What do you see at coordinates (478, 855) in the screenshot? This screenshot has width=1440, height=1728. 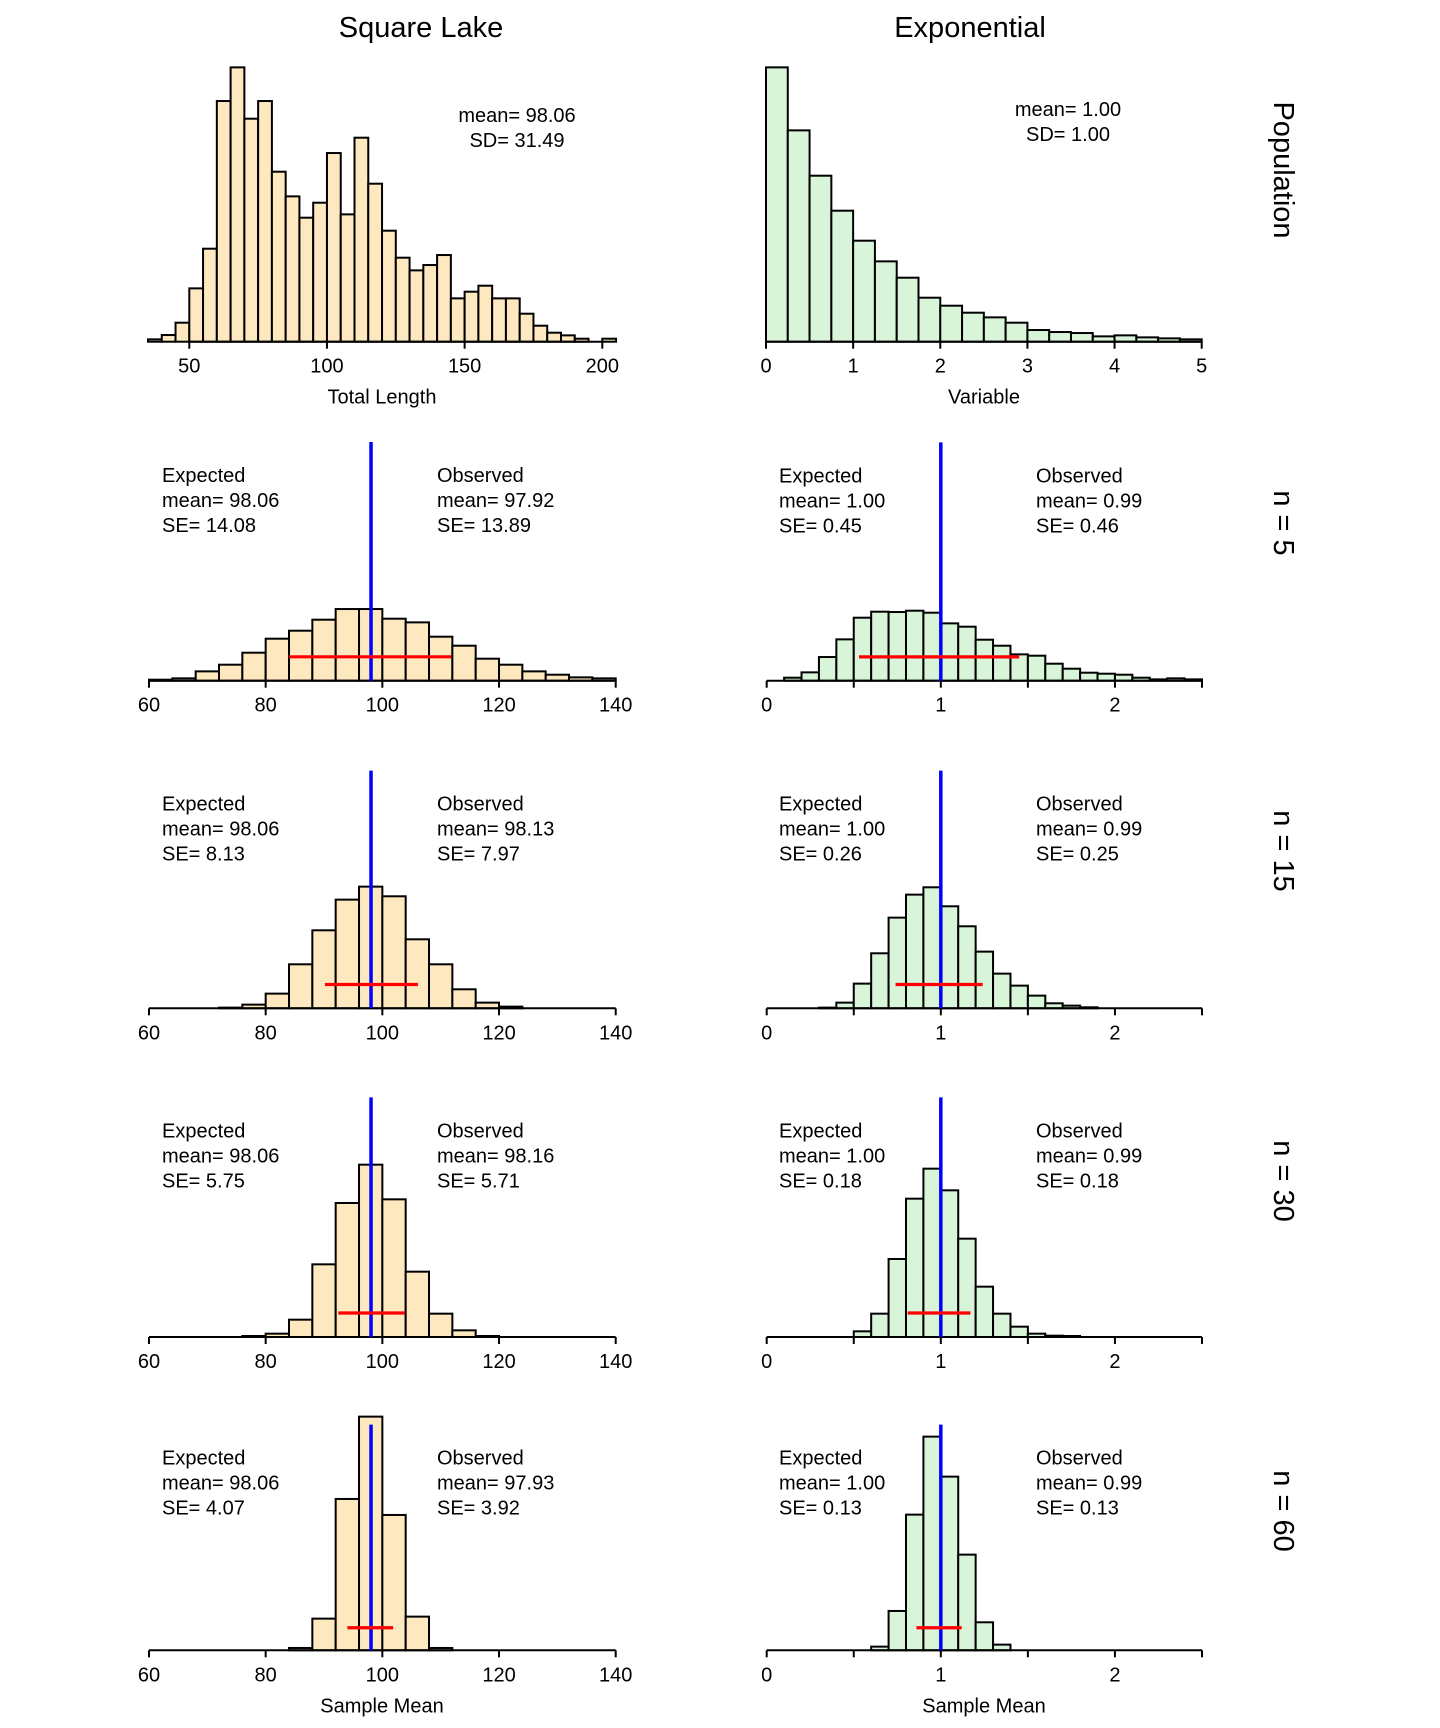 I see `observed-stat-text: SE= 7.97` at bounding box center [478, 855].